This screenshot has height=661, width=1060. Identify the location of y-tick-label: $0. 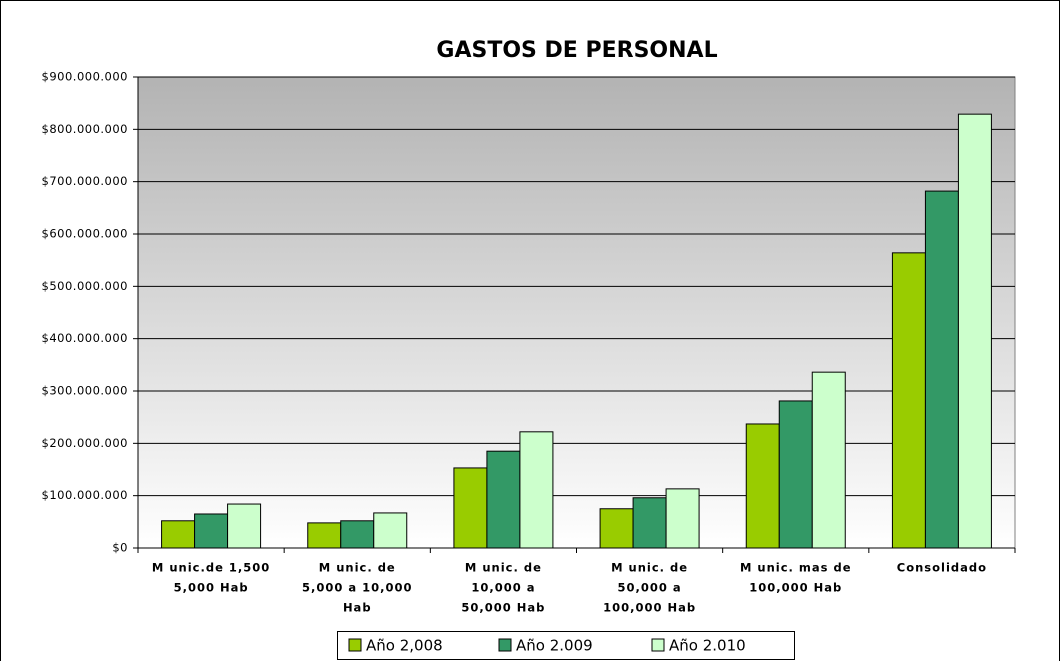
(120, 548).